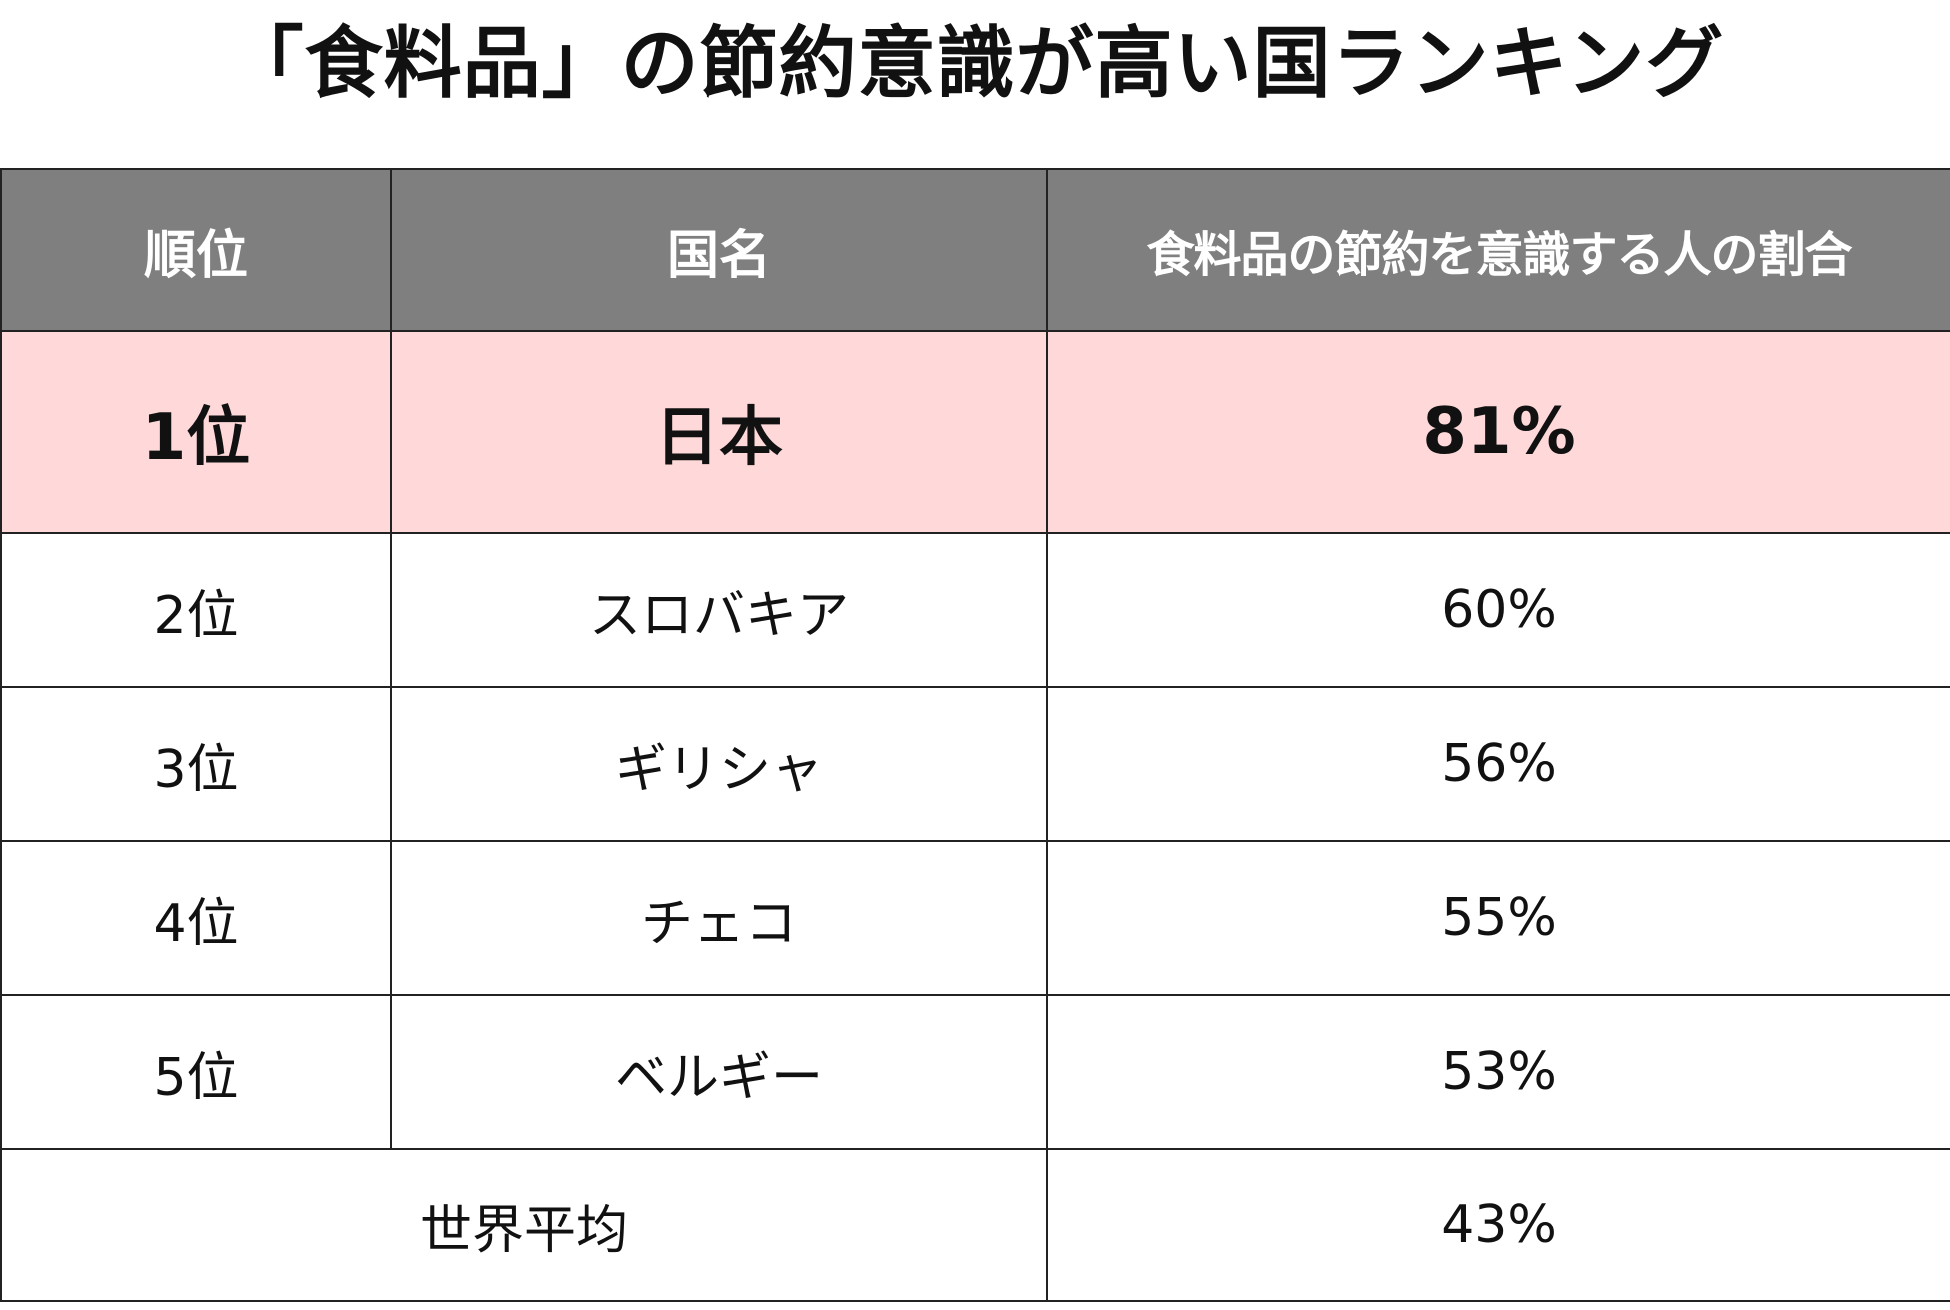  What do you see at coordinates (196, 432) in the screenshot?
I see `rank-cell: 1位` at bounding box center [196, 432].